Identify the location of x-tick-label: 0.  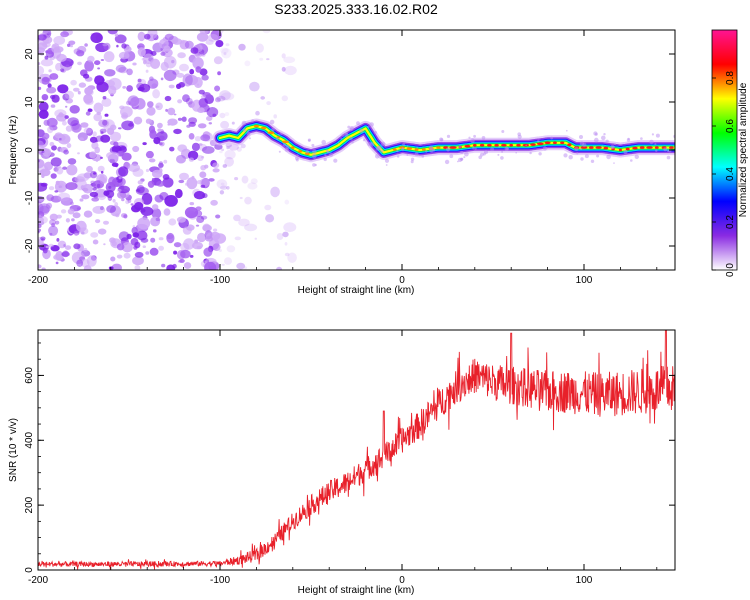
(402, 280).